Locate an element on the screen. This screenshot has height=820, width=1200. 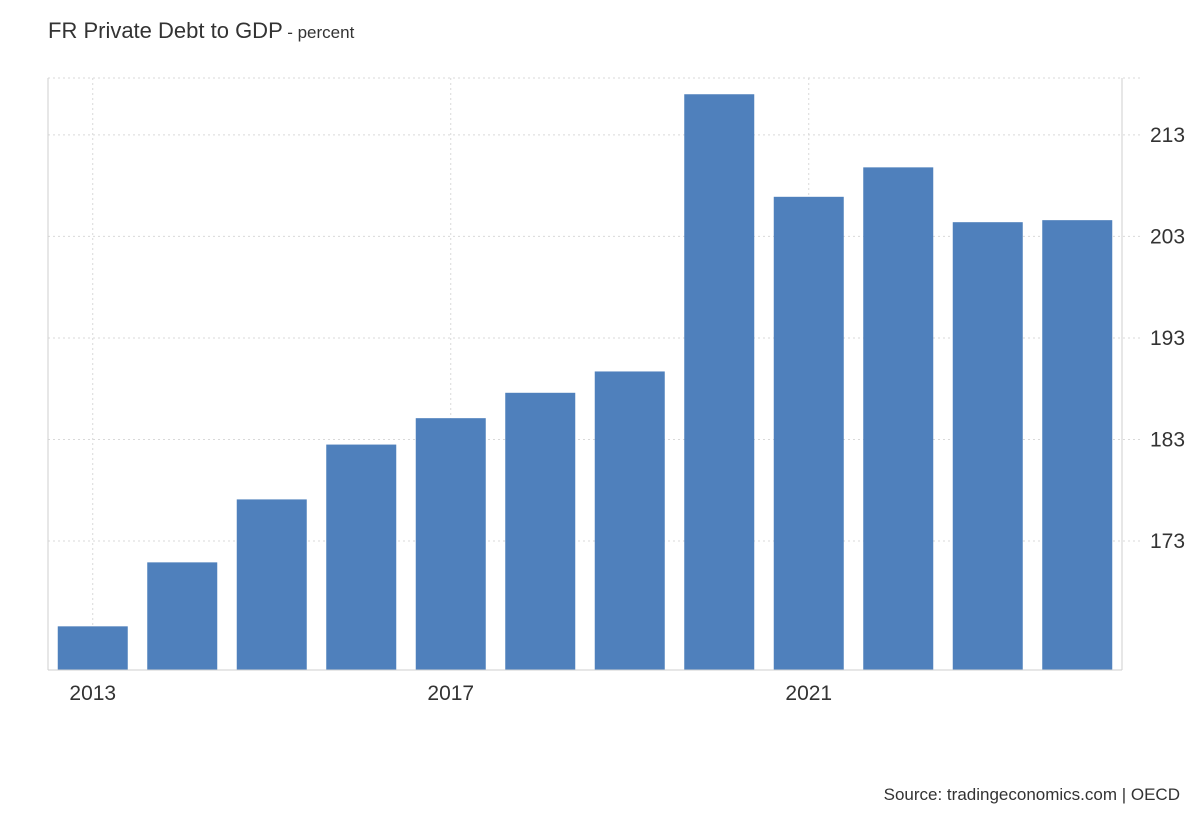
x-tick-label: 2021 is located at coordinates (808, 693).